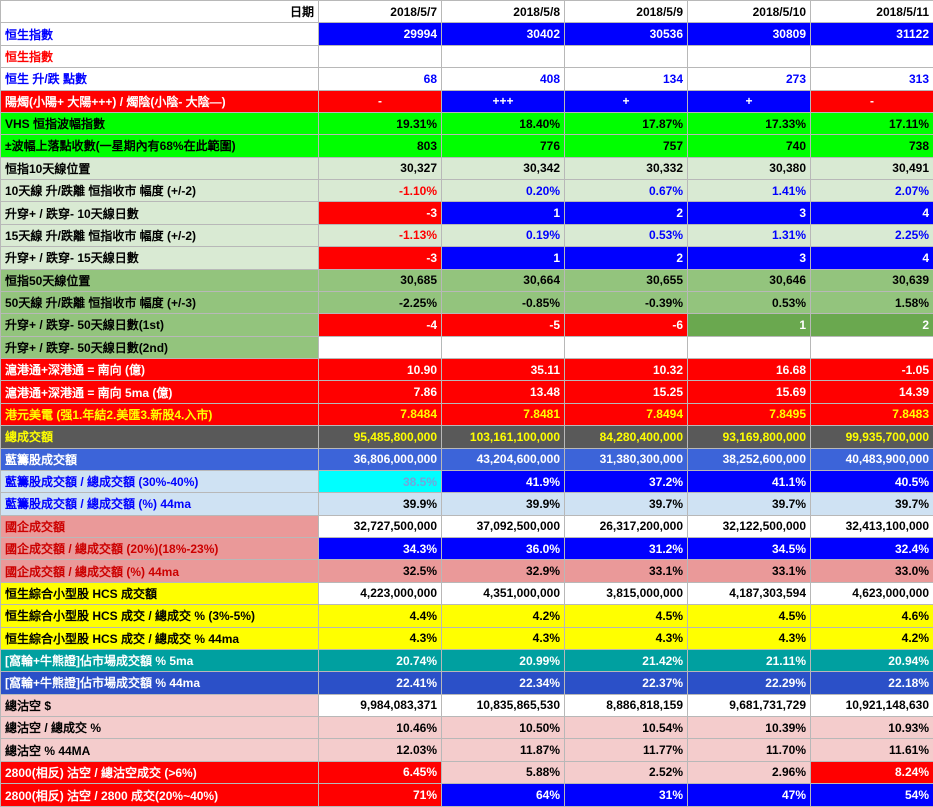 This screenshot has width=933, height=807. Describe the element at coordinates (626, 280) in the screenshot. I see `row-ma50-position-cell-2: 30,655` at that location.